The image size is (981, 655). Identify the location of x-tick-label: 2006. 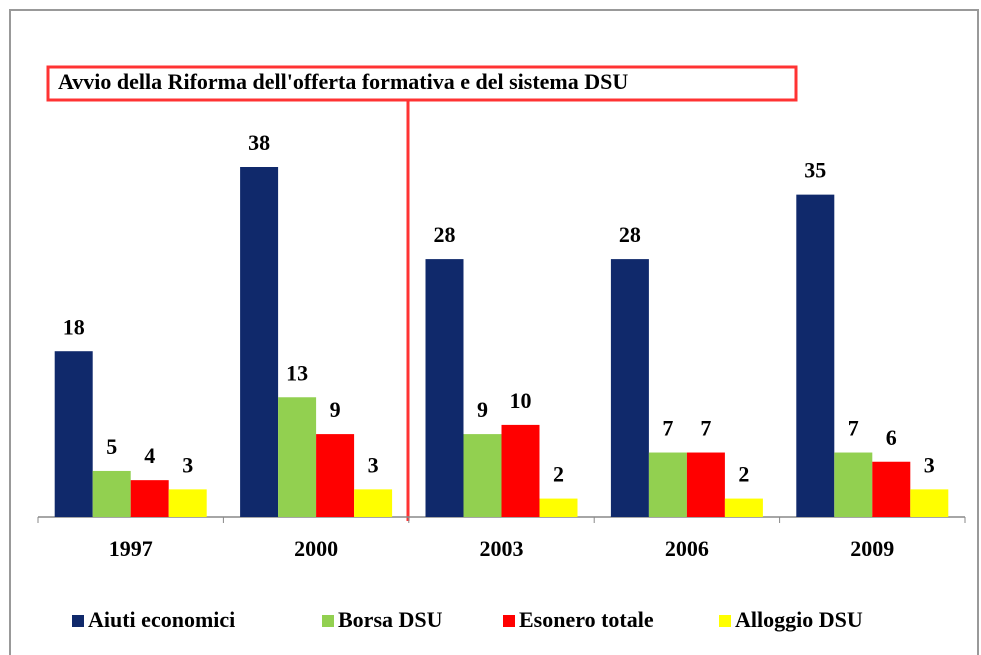
(687, 548).